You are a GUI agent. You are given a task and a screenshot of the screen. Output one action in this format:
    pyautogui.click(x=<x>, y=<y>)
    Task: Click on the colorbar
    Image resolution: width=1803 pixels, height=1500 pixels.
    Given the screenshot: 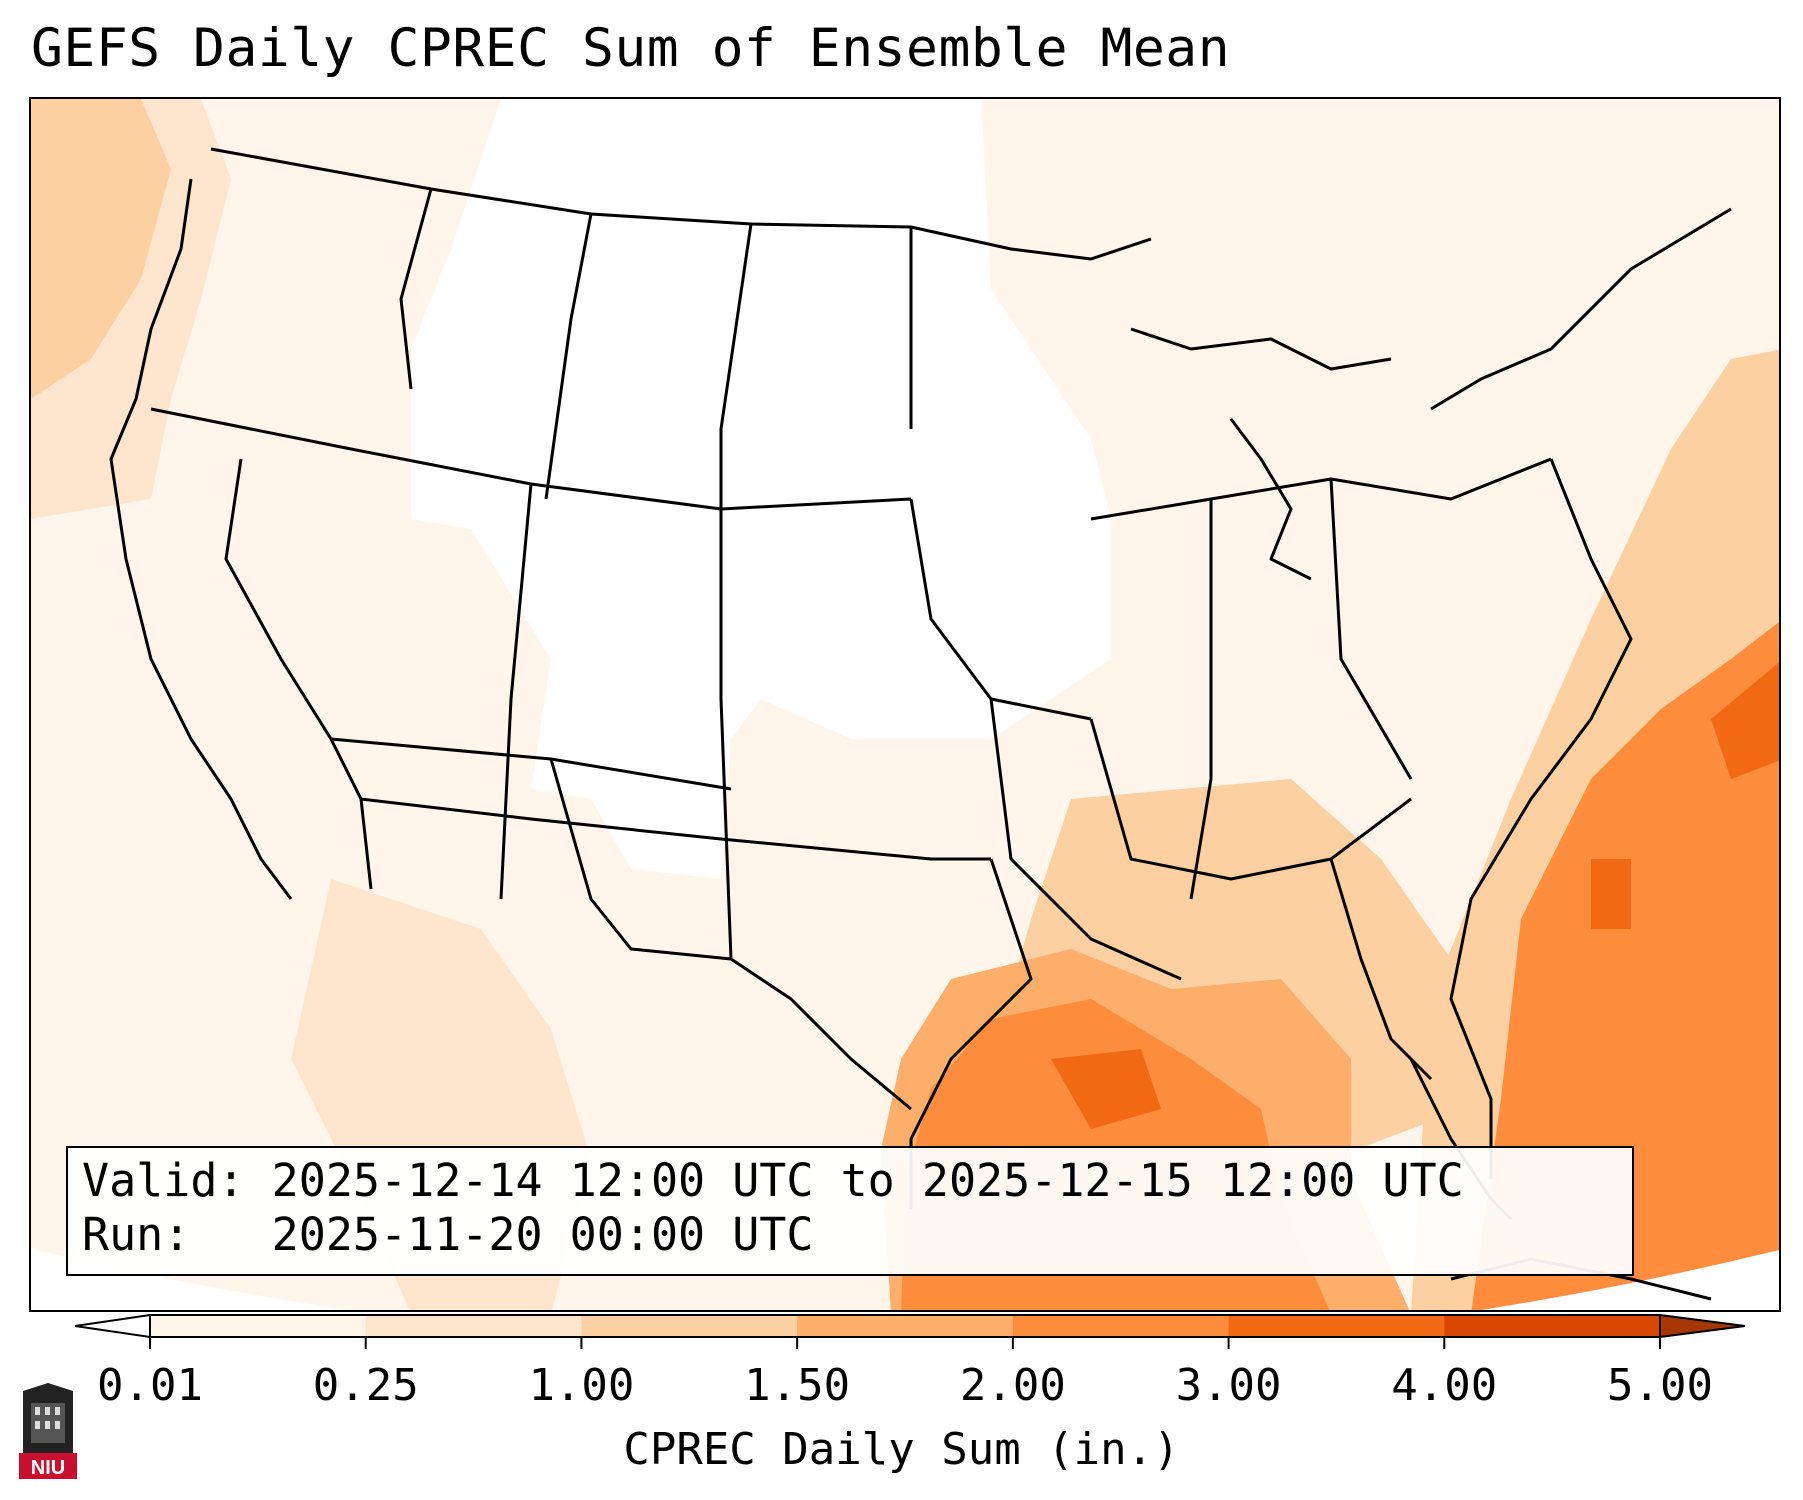 What is the action you would take?
    pyautogui.click(x=910, y=1331)
    